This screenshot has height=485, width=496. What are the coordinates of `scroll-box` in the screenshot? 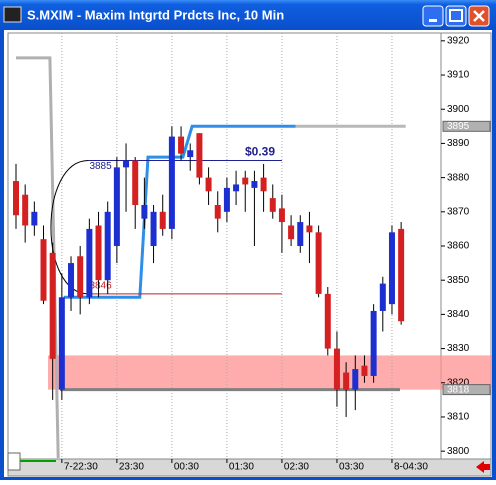 It's located at (14, 461).